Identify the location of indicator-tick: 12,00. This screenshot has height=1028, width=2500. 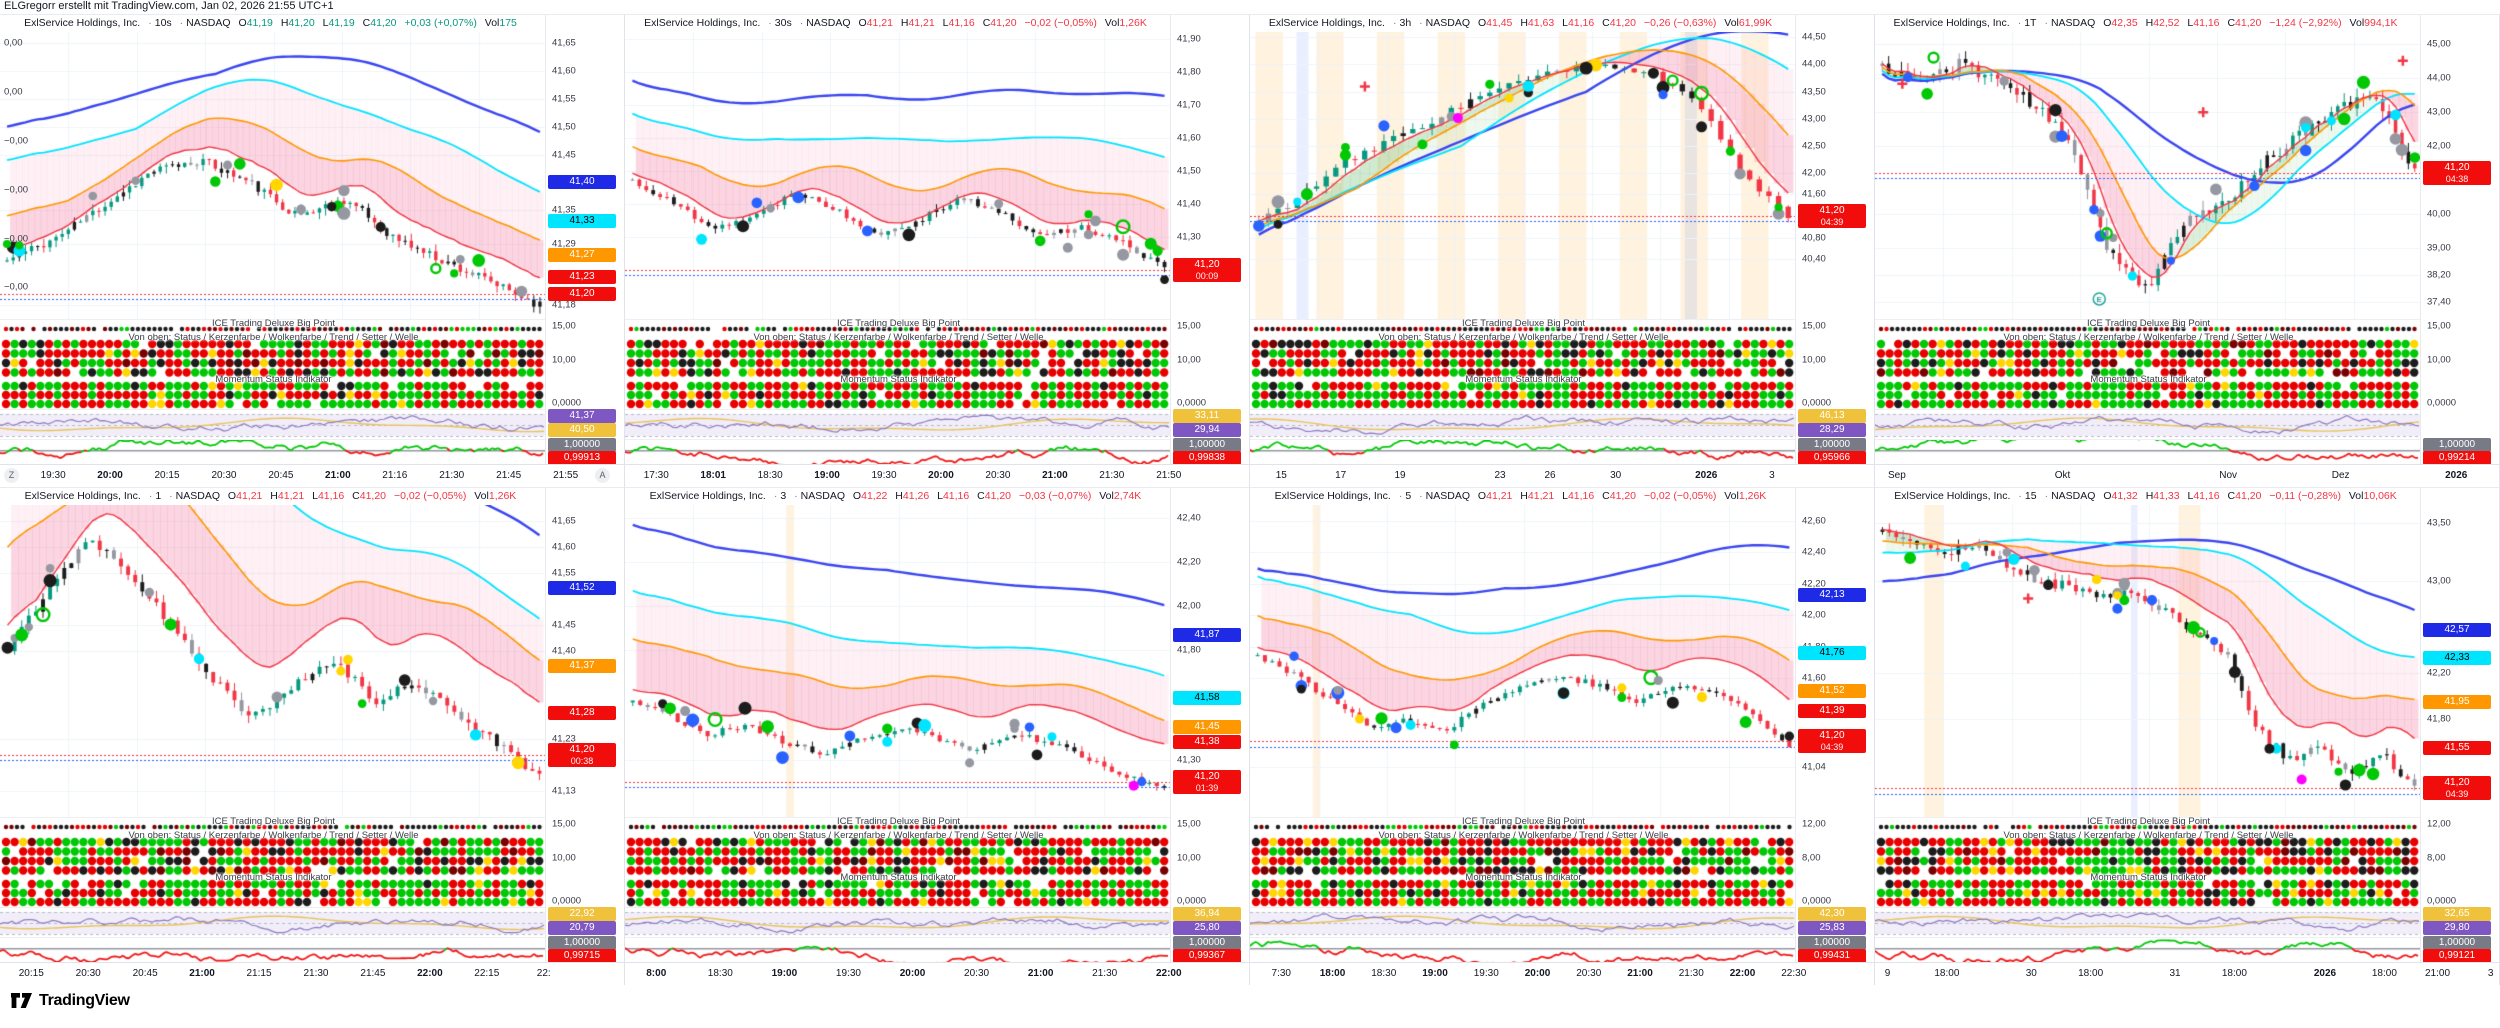
(1814, 824).